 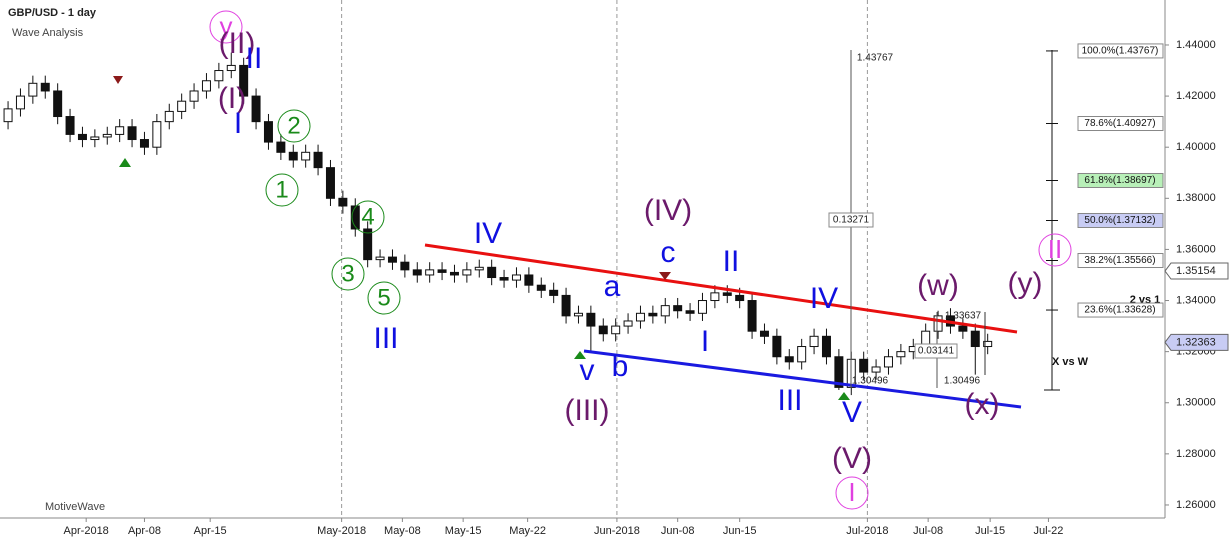 What do you see at coordinates (668, 252) in the screenshot?
I see `wave-label: c` at bounding box center [668, 252].